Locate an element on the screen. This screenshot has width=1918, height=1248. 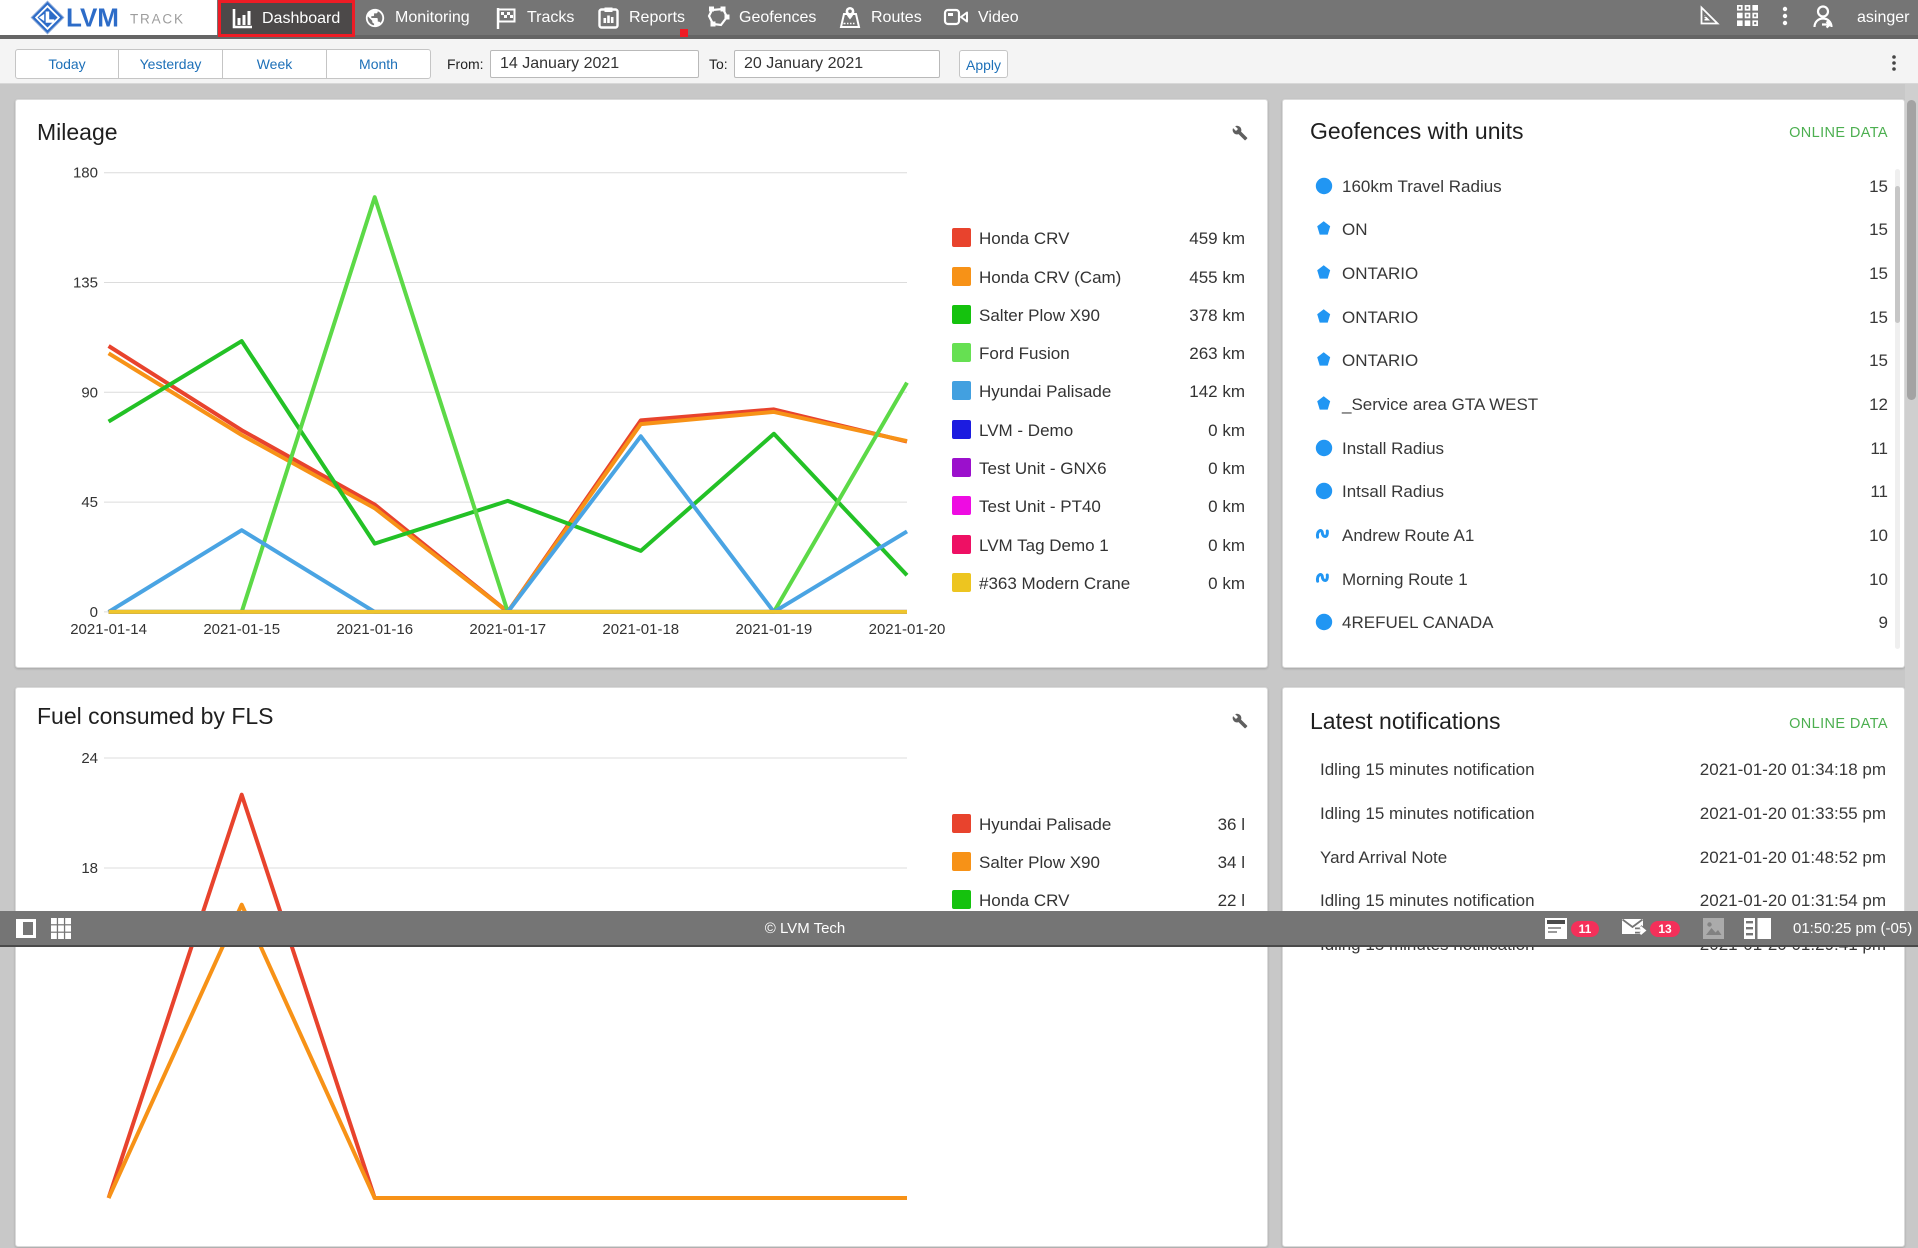
svg-text: 2021-01-18 is located at coordinates (640, 629).